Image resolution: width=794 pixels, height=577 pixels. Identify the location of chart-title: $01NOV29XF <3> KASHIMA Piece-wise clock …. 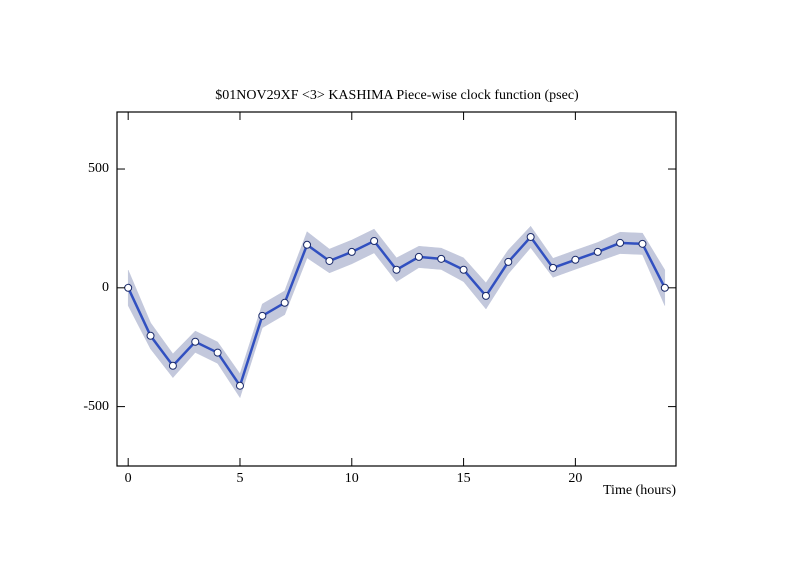
(397, 95).